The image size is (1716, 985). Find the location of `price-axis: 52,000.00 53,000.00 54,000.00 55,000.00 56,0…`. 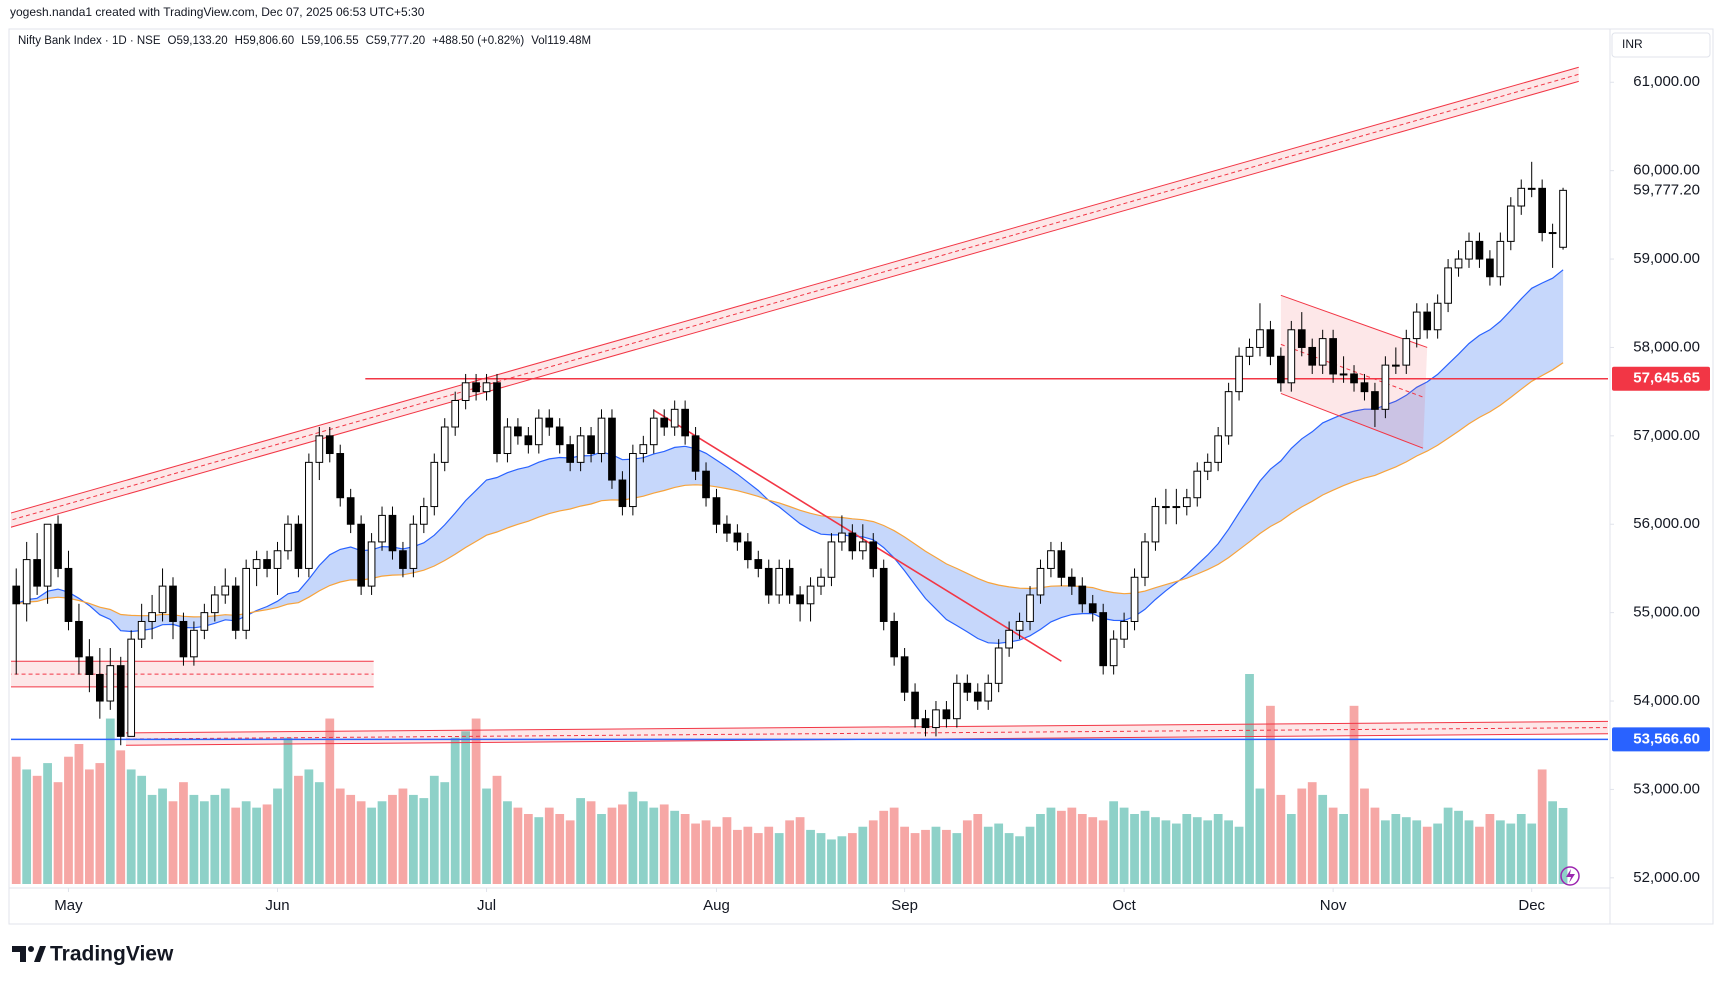

price-axis: 52,000.00 53,000.00 54,000.00 55,000.00 56,0… is located at coordinates (1660, 479).